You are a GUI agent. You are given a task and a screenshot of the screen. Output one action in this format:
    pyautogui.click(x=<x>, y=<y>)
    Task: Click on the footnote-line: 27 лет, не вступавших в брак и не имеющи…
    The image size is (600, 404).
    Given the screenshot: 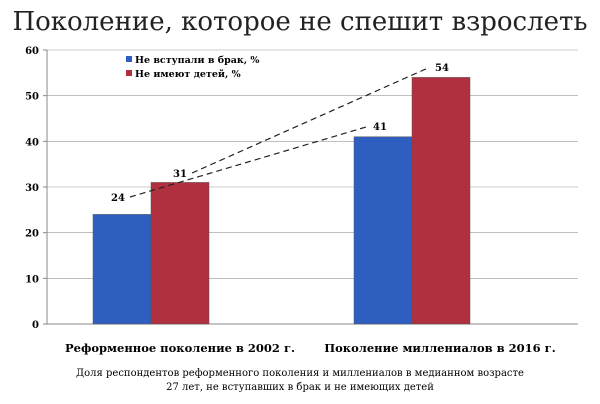 What is the action you would take?
    pyautogui.click(x=300, y=387)
    